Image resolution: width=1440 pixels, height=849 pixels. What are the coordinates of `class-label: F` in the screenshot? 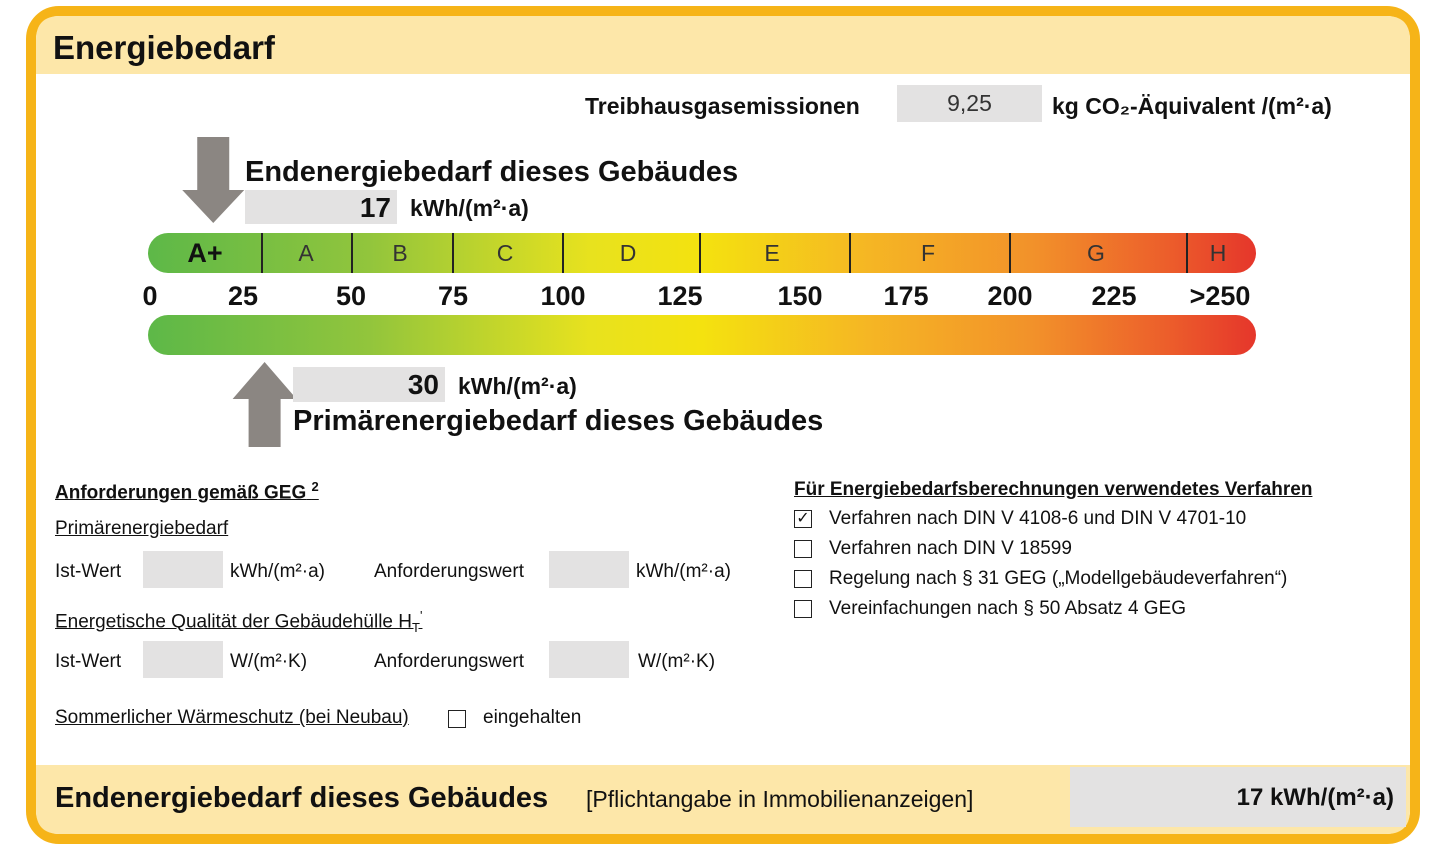 It's located at (928, 253).